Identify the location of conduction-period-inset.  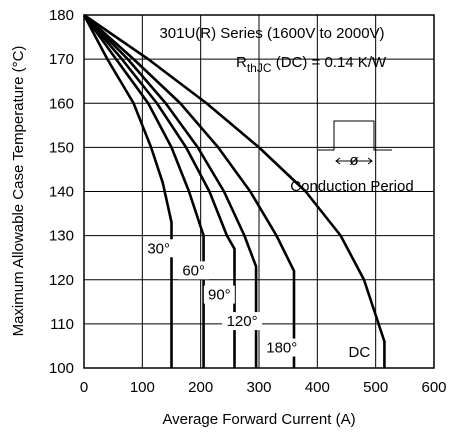
(355, 142).